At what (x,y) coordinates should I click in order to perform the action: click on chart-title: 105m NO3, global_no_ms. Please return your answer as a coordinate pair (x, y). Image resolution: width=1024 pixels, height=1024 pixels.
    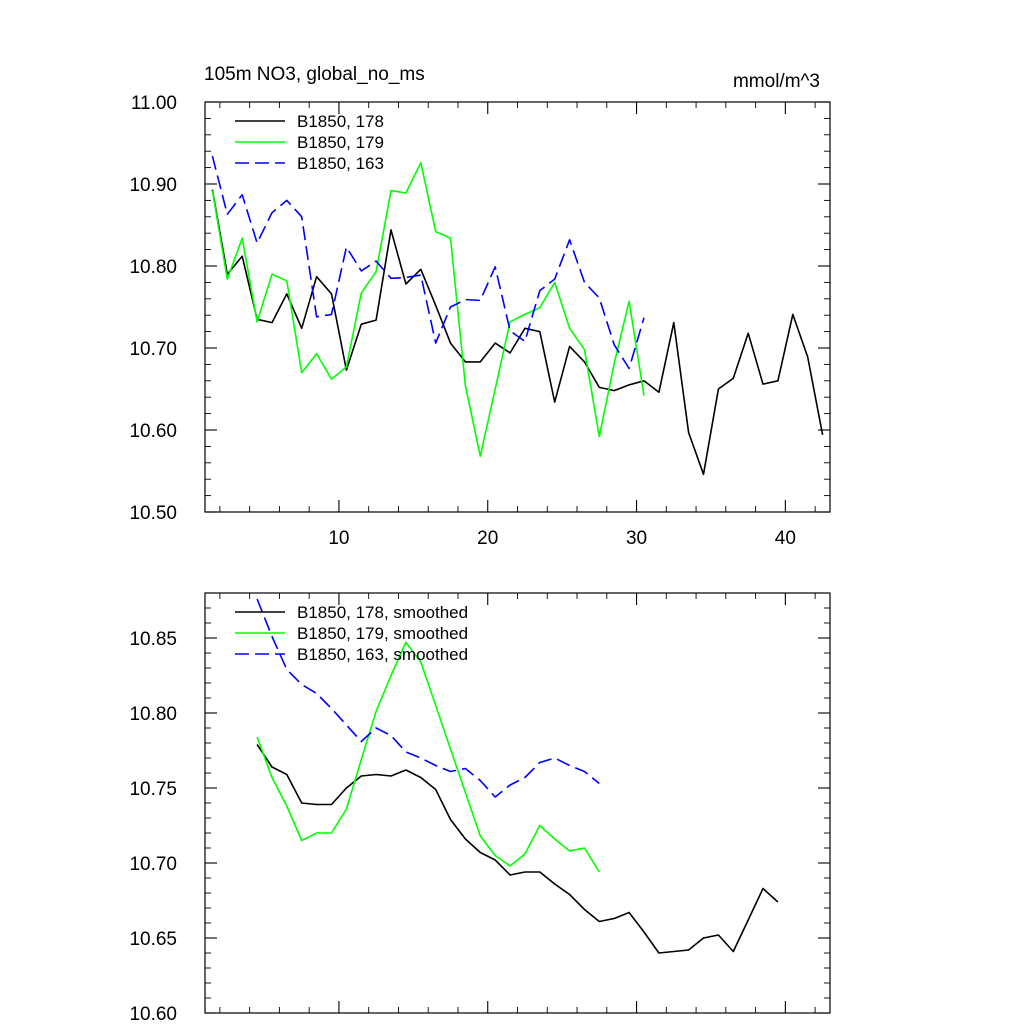
    Looking at the image, I should click on (314, 74).